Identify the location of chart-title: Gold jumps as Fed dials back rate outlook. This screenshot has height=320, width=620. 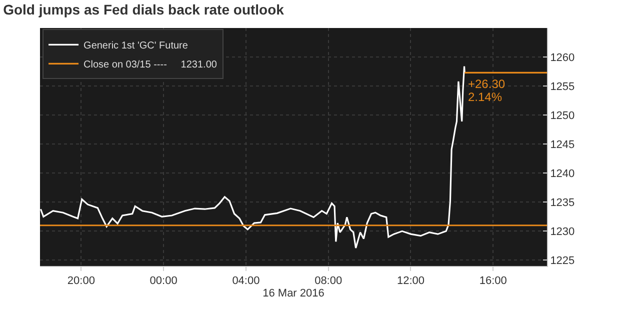
(143, 10).